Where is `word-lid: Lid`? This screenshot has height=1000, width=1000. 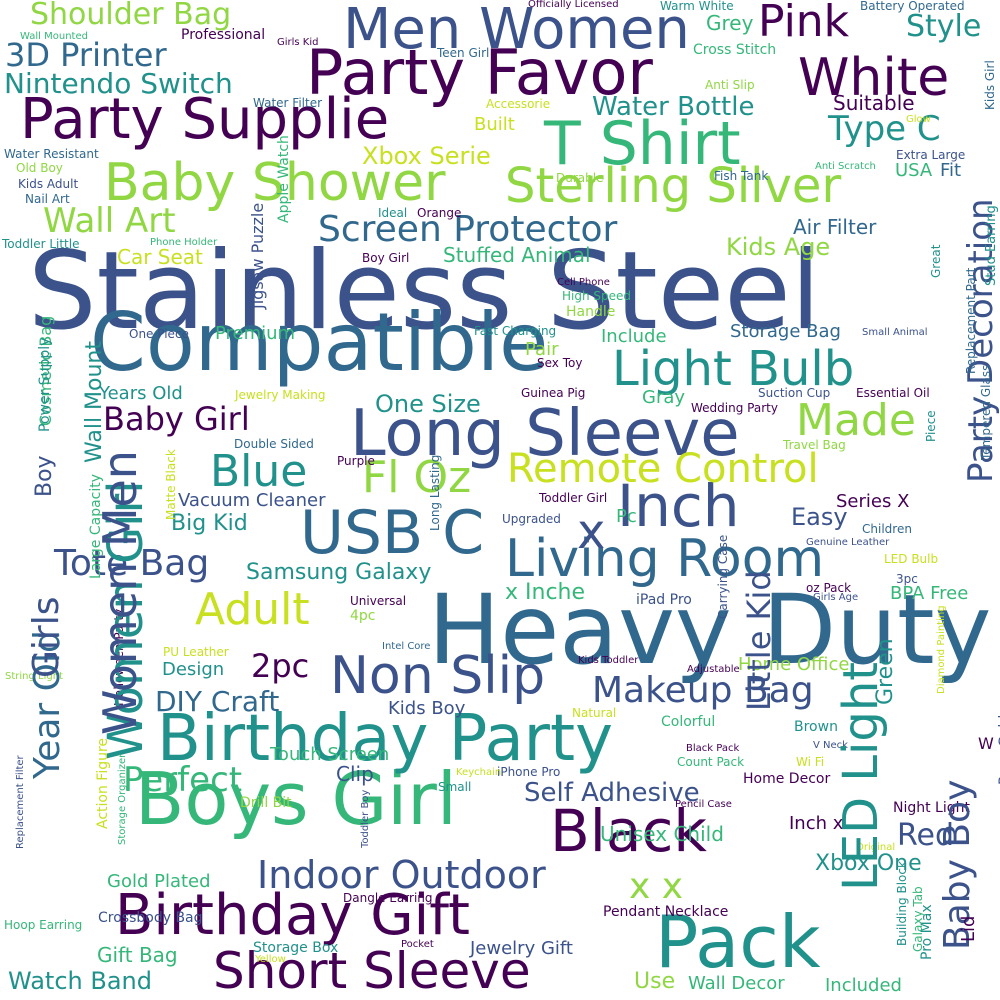
word-lid: Lid is located at coordinates (968, 928).